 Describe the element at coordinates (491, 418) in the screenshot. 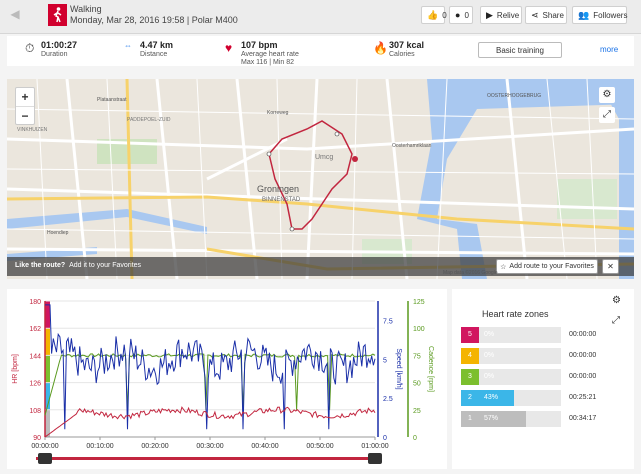

I see `zone-percent: 57%` at that location.